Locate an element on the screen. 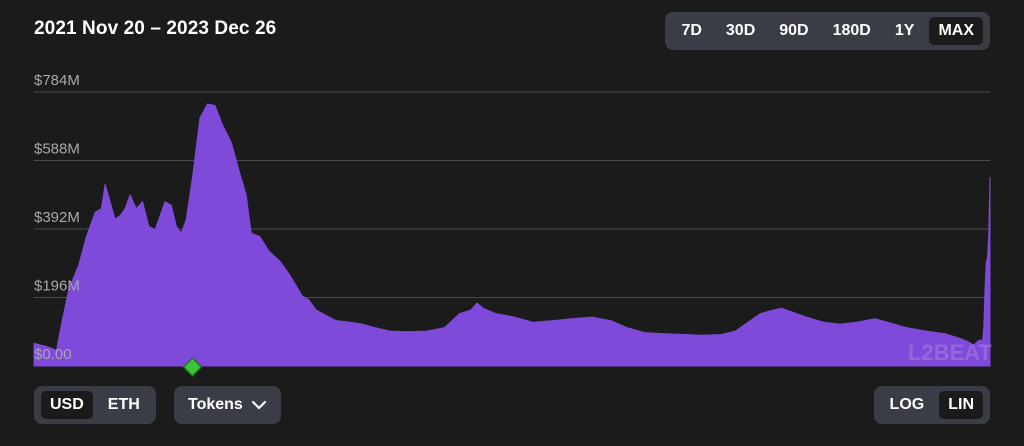  range-button-90d: 90D is located at coordinates (794, 30).